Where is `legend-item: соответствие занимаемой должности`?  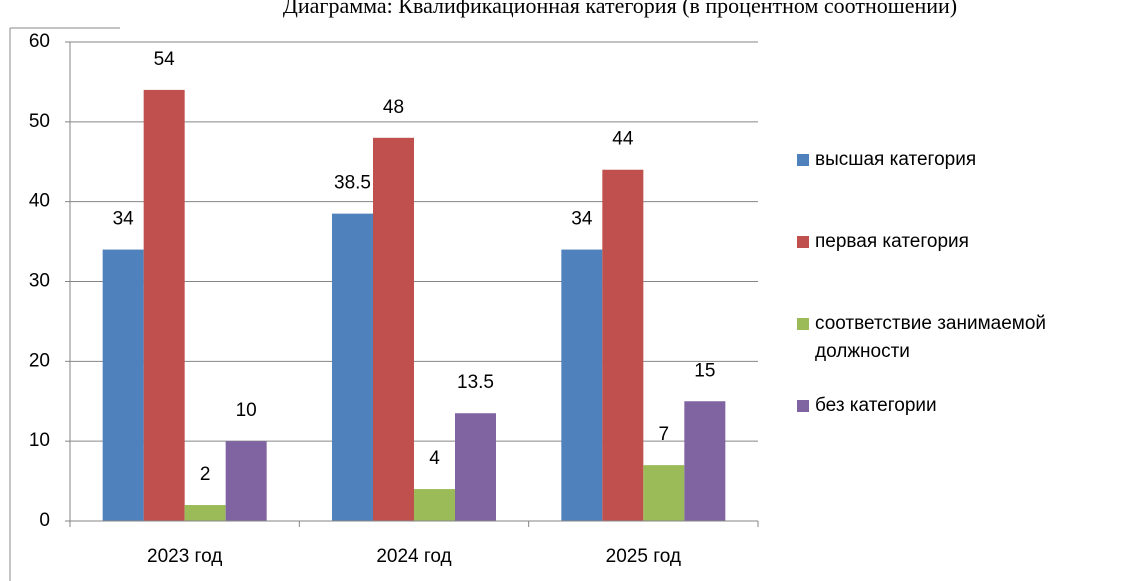
legend-item: соответствие занимаемой должности is located at coordinates (962, 338).